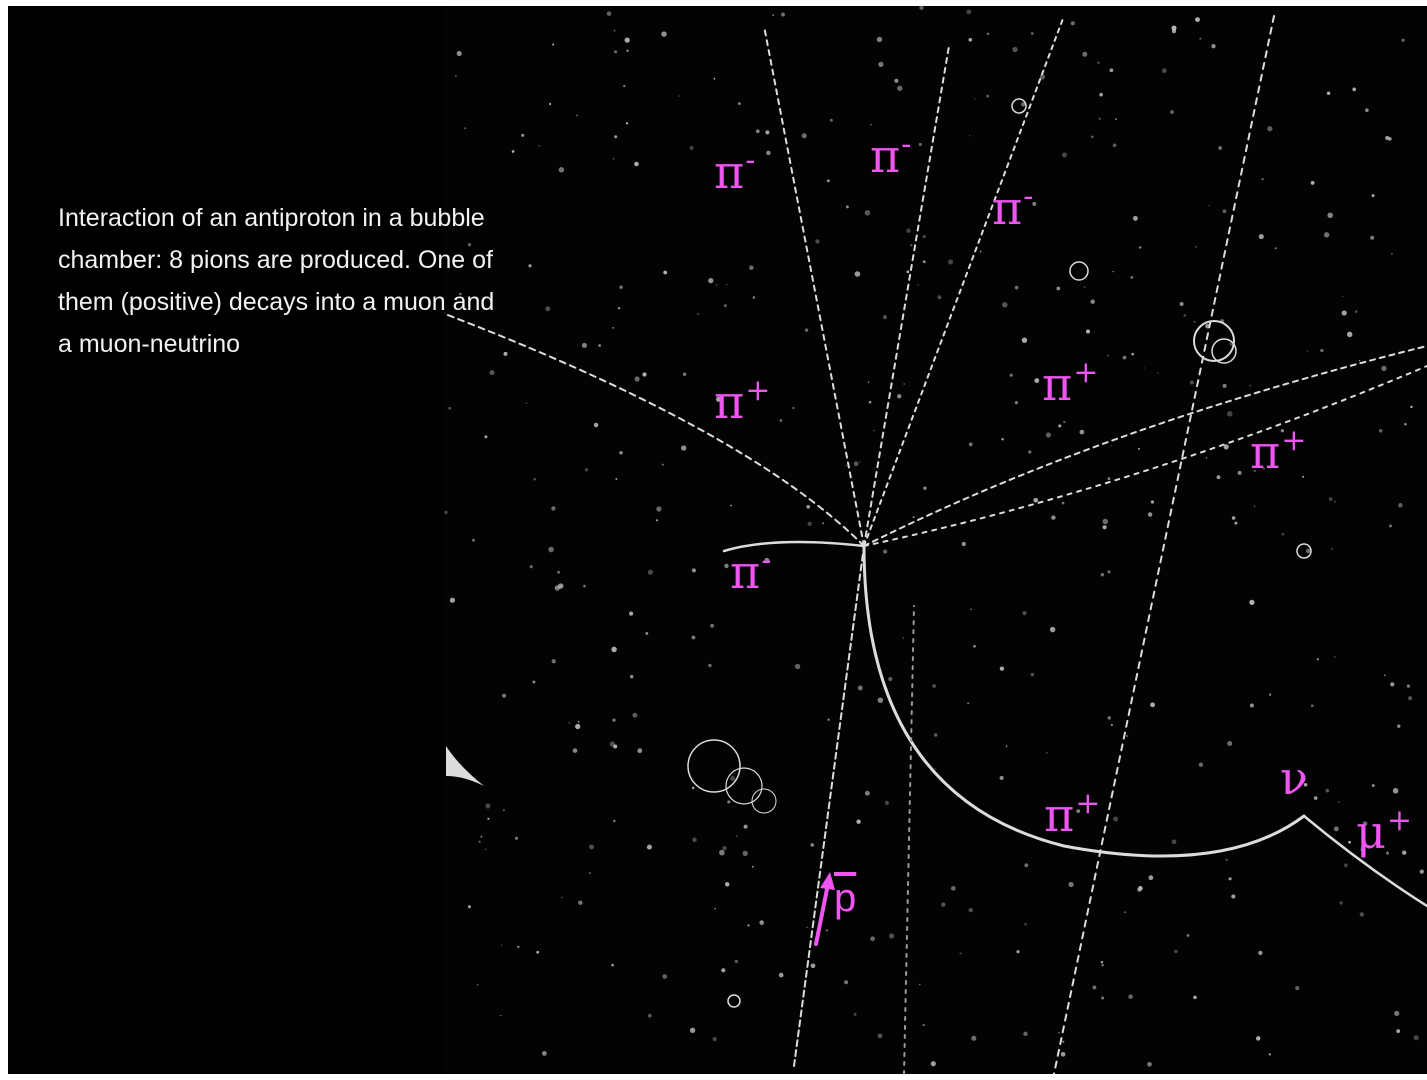  What do you see at coordinates (149, 344) in the screenshot?
I see `caption-line: a muon-neutrino` at bounding box center [149, 344].